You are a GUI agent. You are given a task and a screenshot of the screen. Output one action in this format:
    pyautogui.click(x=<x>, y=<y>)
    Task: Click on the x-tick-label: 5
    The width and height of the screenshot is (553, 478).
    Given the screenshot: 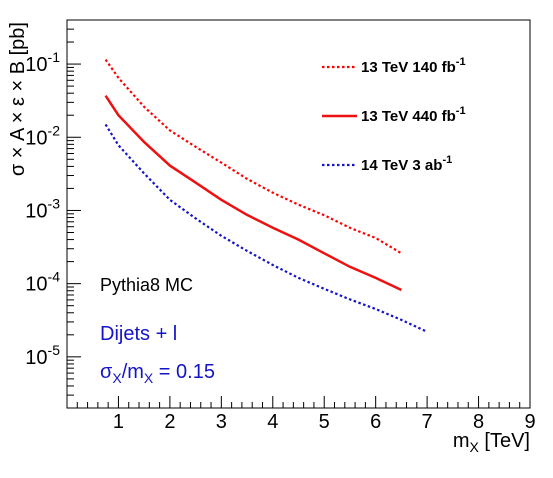 What is the action you would take?
    pyautogui.click(x=324, y=422)
    